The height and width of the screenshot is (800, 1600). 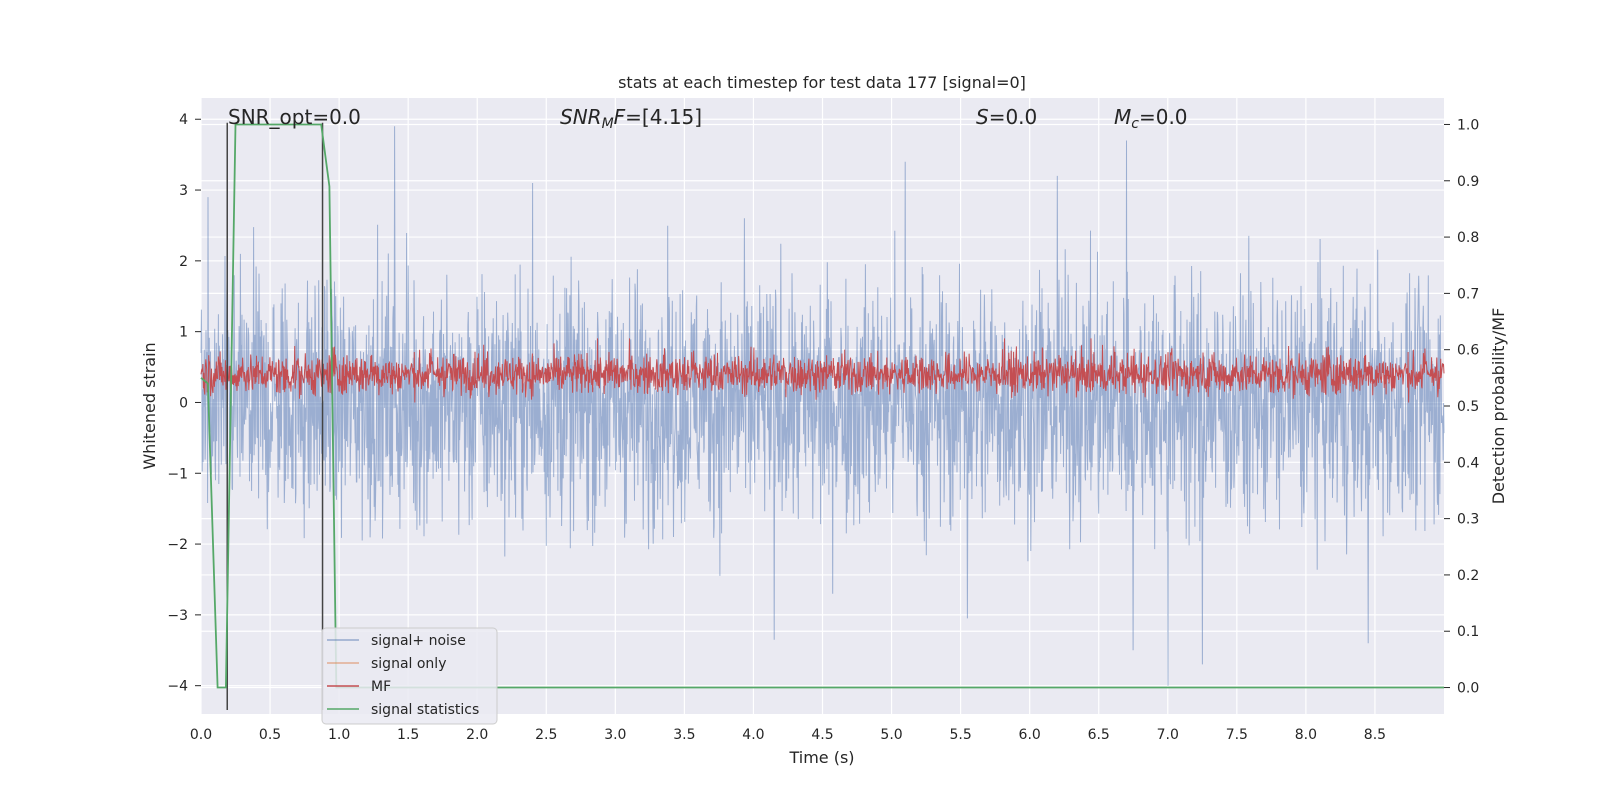 What do you see at coordinates (425, 710) in the screenshot?
I see `legend-label-signal-statistics: signal statistics` at bounding box center [425, 710].